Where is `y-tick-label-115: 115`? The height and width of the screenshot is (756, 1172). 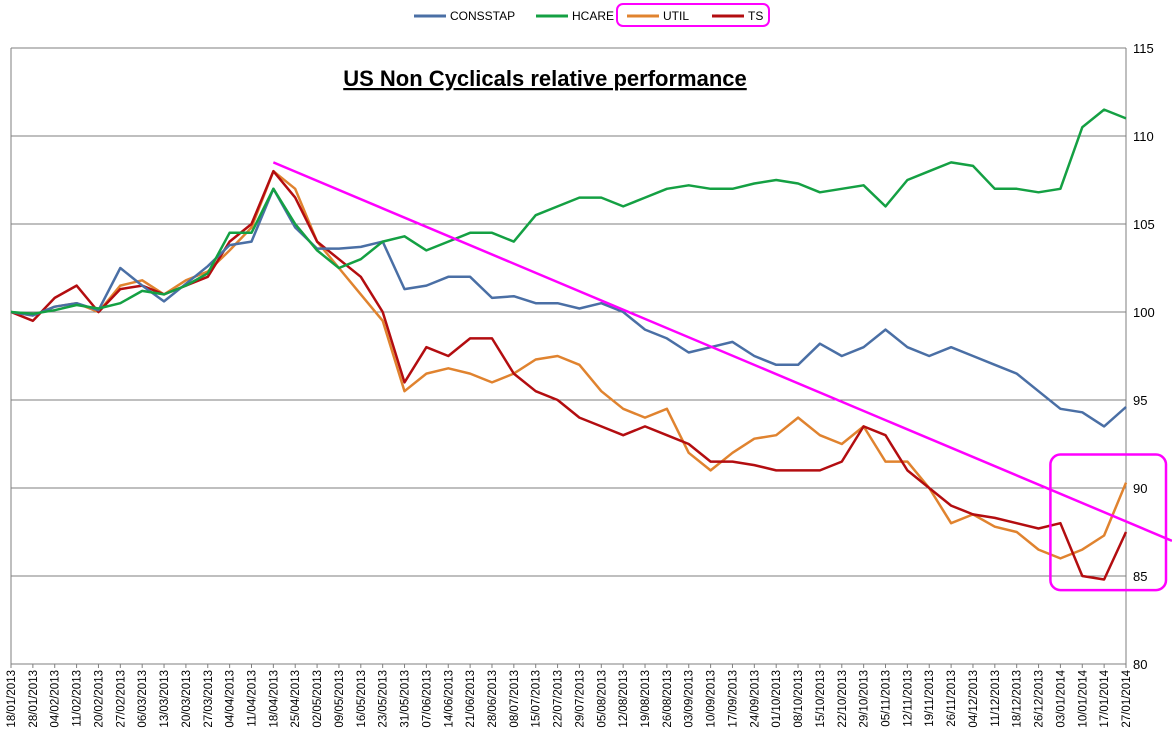 y-tick-label-115: 115 is located at coordinates (1143, 48).